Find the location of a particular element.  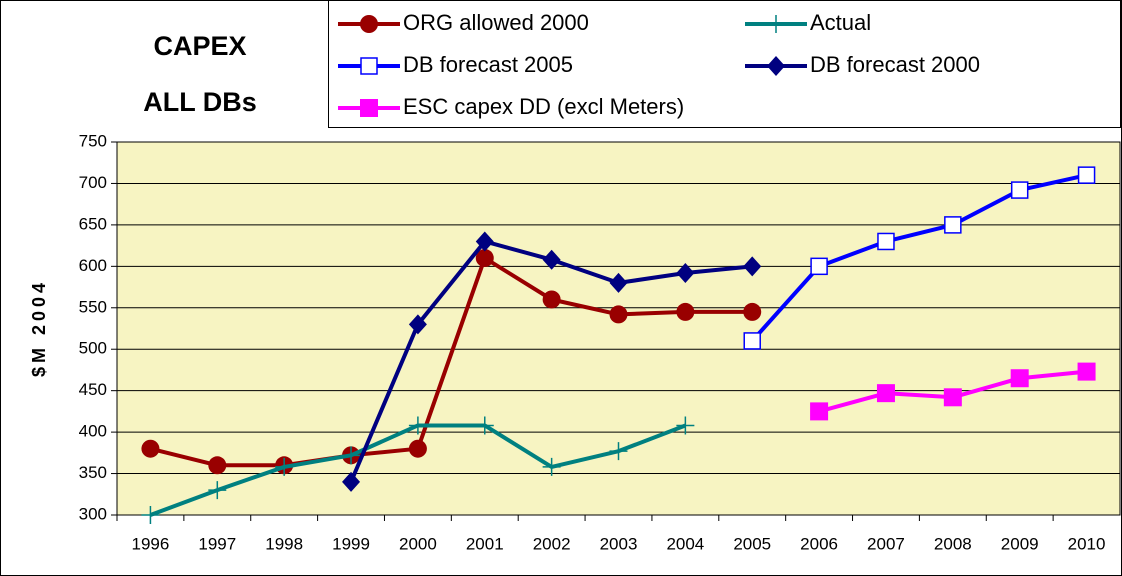

y-tick-label: 600 is located at coordinates (93, 265).